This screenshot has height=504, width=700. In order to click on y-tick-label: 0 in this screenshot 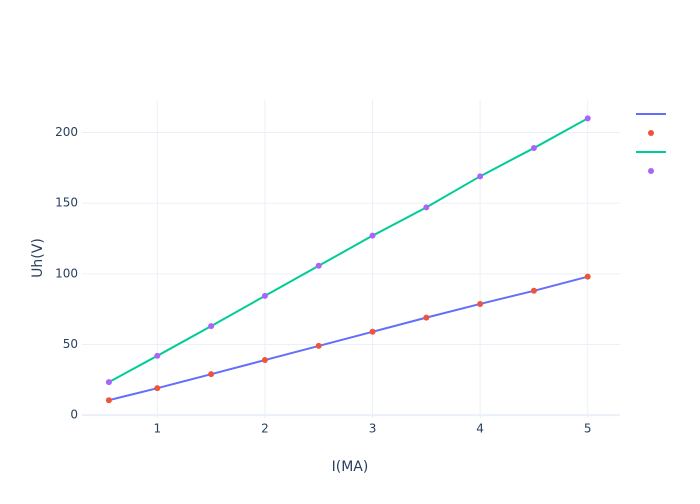, I will do `click(74, 415)`.